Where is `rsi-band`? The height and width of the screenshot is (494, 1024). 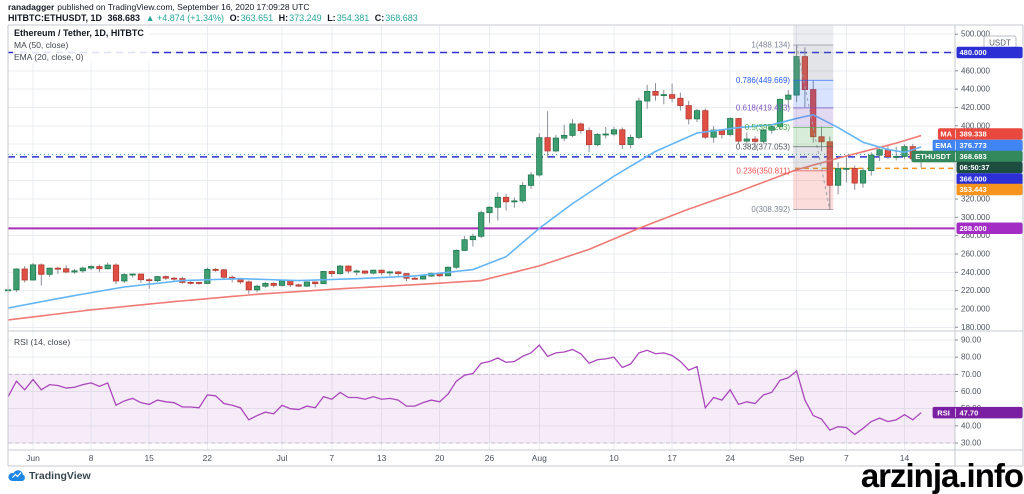
rsi-band is located at coordinates (481, 408).